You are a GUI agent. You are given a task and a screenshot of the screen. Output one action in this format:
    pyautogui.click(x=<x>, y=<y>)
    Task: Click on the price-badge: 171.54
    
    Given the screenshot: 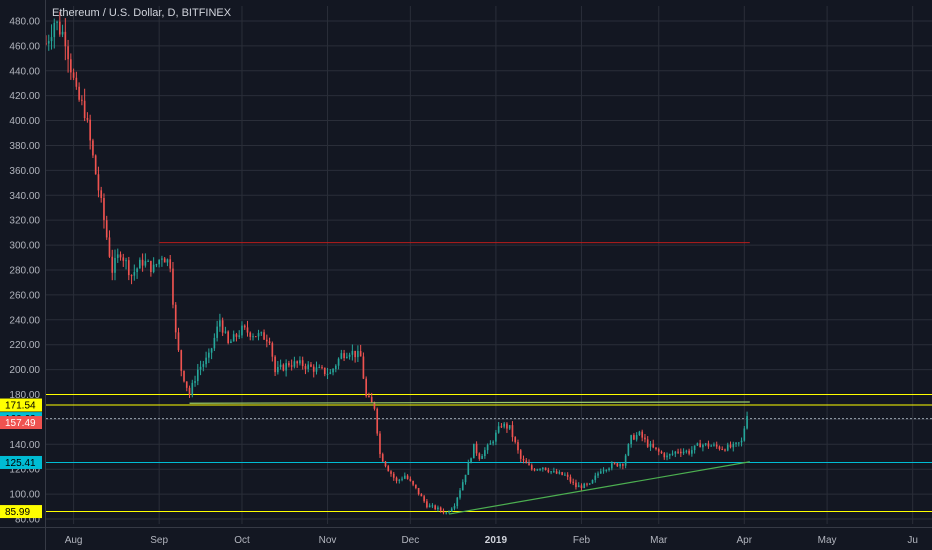 What is the action you would take?
    pyautogui.click(x=21, y=405)
    